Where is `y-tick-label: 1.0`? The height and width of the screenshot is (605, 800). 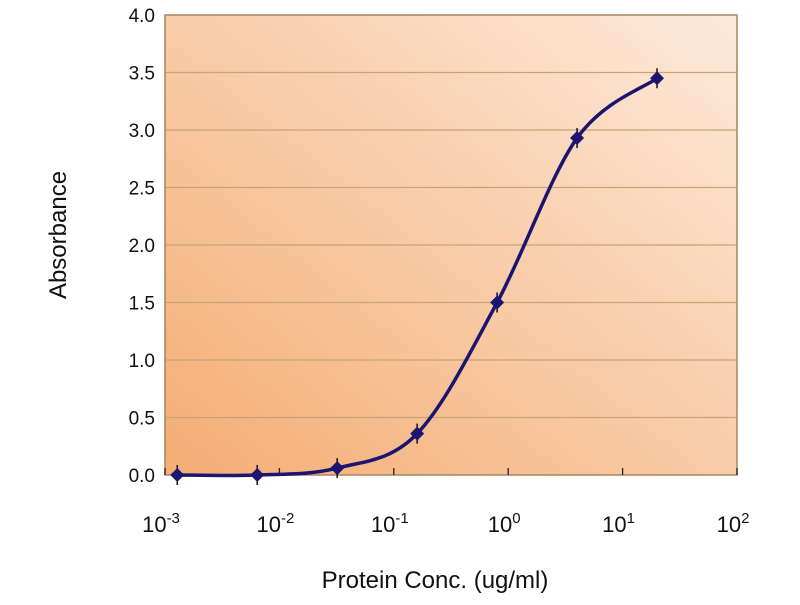
y-tick-label: 1.0 is located at coordinates (142, 361).